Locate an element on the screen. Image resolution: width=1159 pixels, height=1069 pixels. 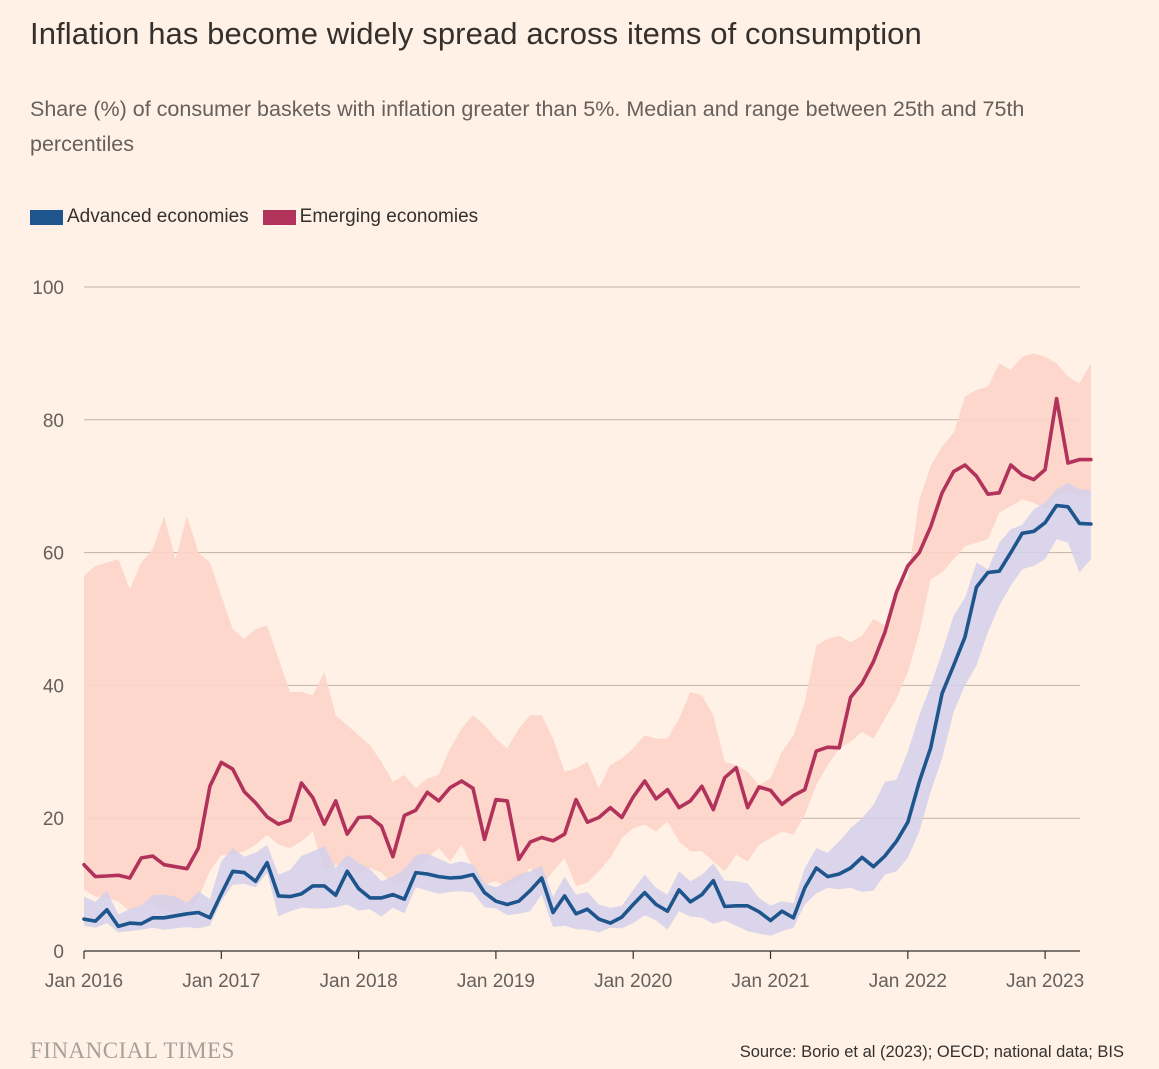
legend-swatch-emerging is located at coordinates (279, 217).